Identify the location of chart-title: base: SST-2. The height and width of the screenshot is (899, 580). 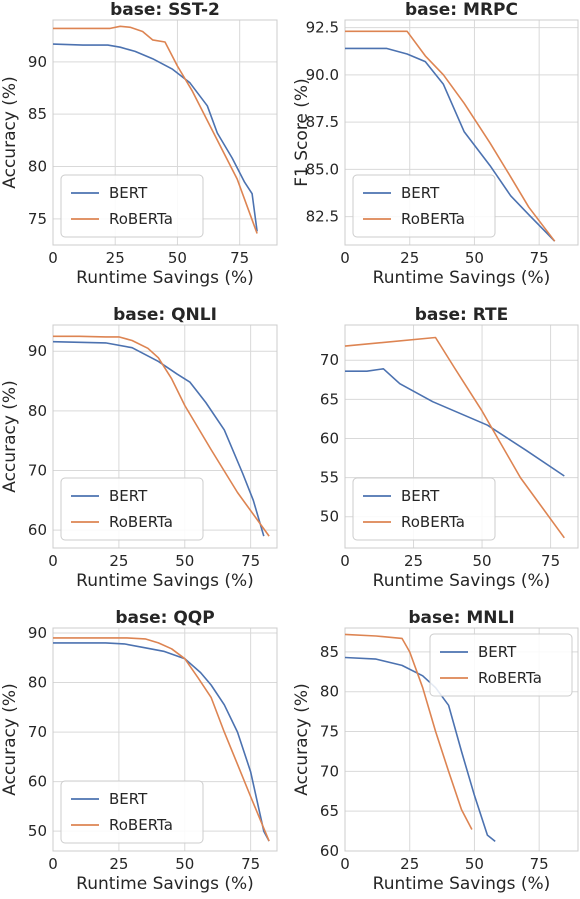
(165, 10).